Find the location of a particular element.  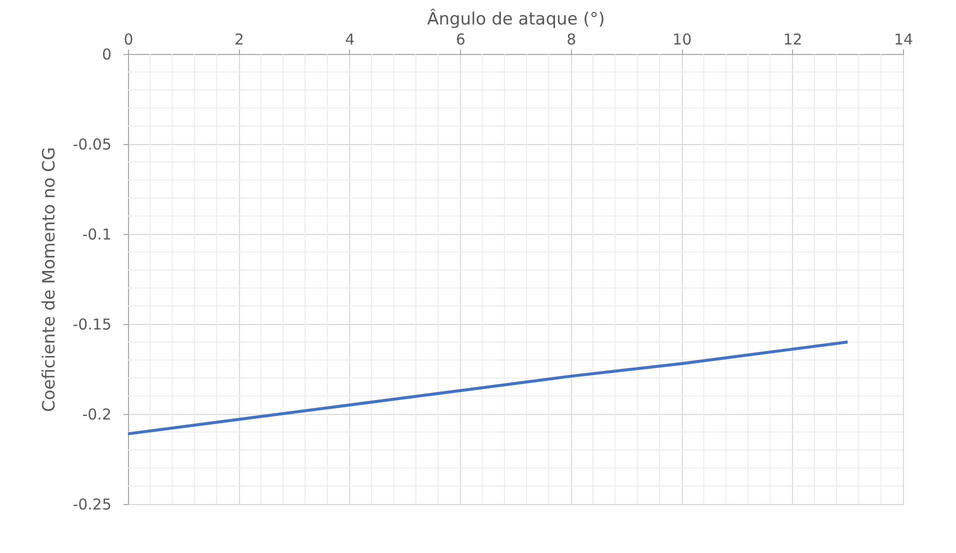

y-tick-label: 0 is located at coordinates (107, 55).